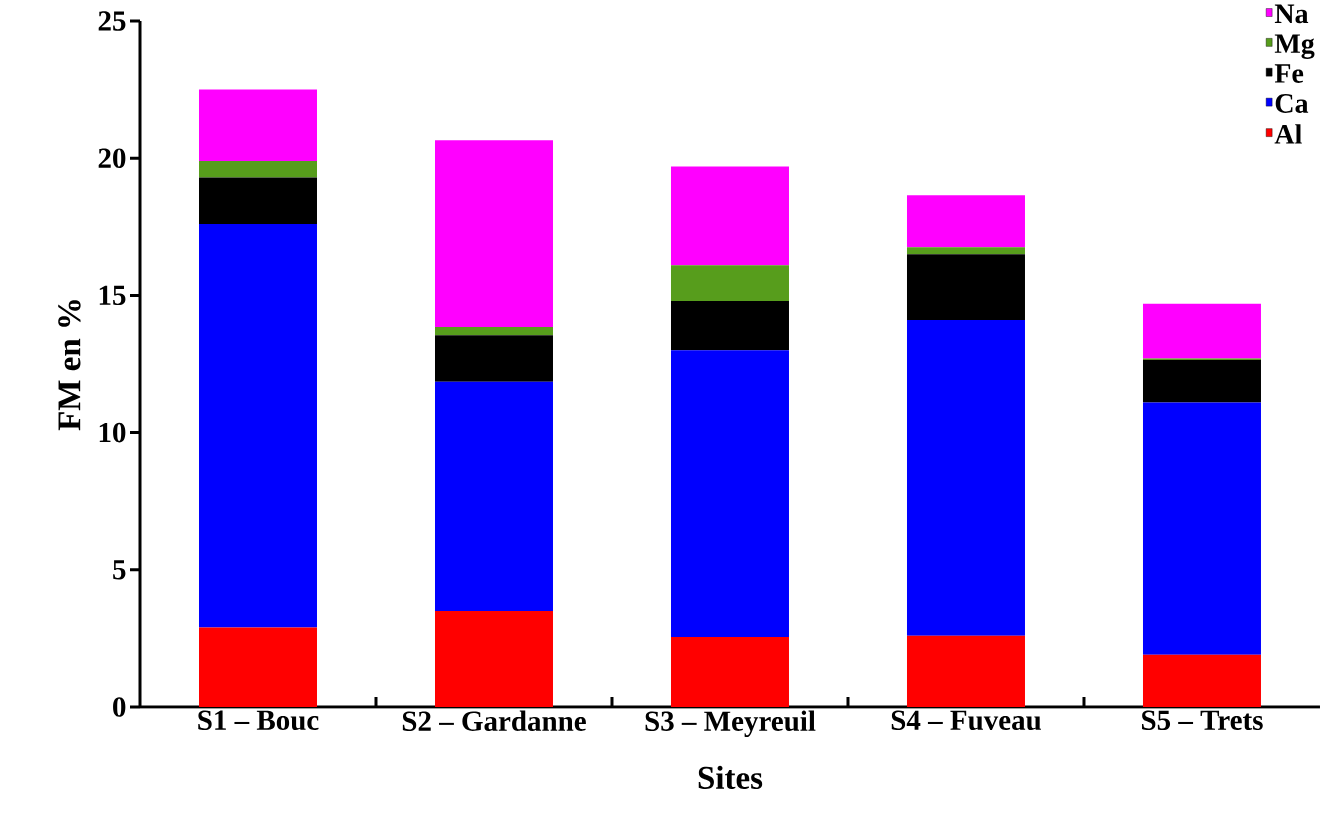  I want to click on x-axis-title: Sites, so click(730, 777).